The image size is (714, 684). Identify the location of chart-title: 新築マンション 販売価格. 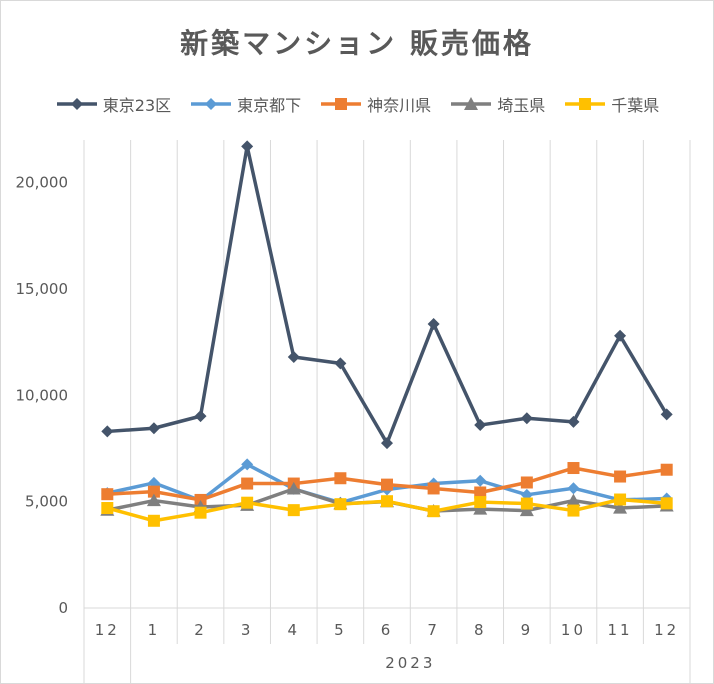
(357, 43).